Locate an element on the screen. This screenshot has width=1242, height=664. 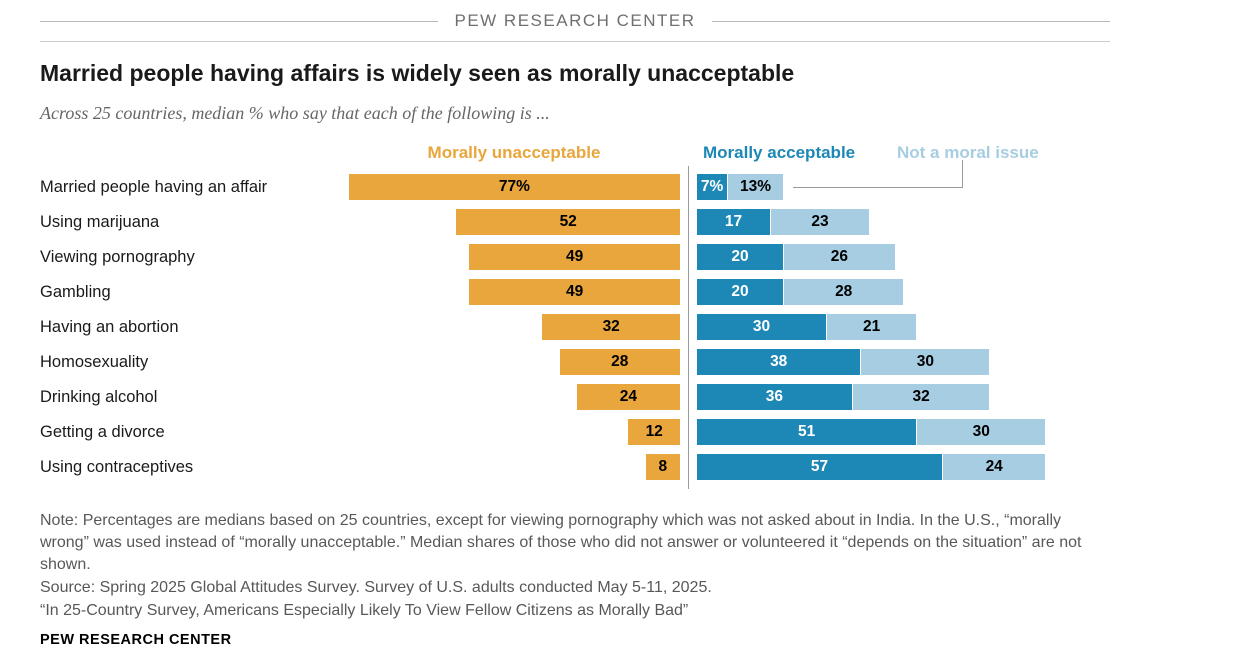
center-axis-line is located at coordinates (688, 327).